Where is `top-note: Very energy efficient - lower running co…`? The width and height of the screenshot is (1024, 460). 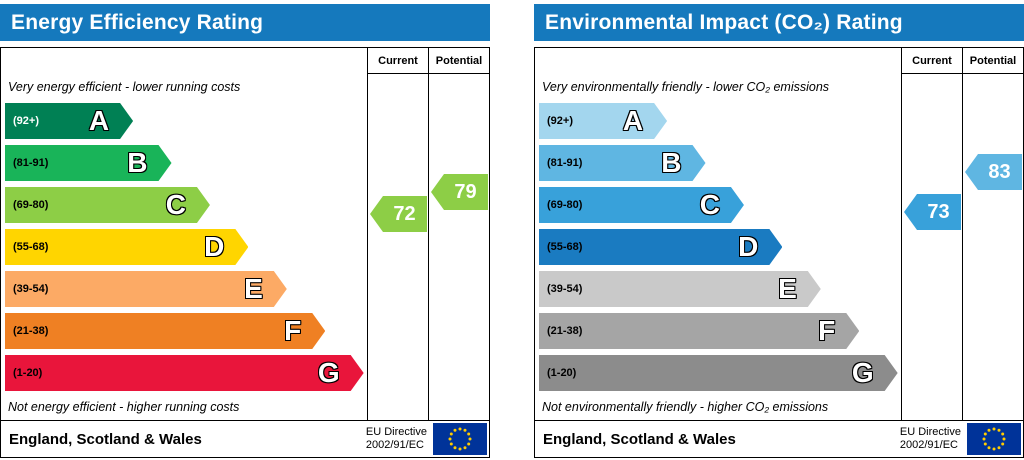 top-note: Very energy efficient - lower running co… is located at coordinates (124, 87).